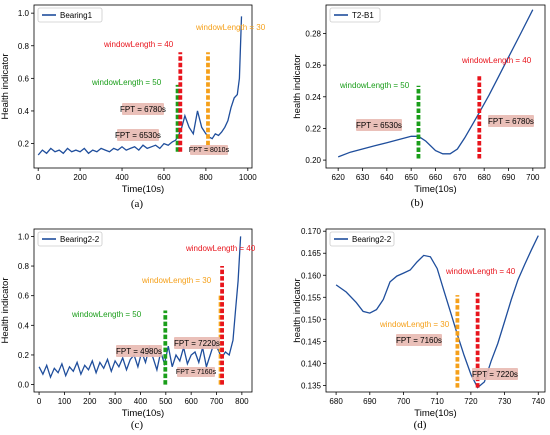 This screenshot has width=550, height=435. What do you see at coordinates (438, 401) in the screenshot?
I see `x-tick-label: 710` at bounding box center [438, 401].